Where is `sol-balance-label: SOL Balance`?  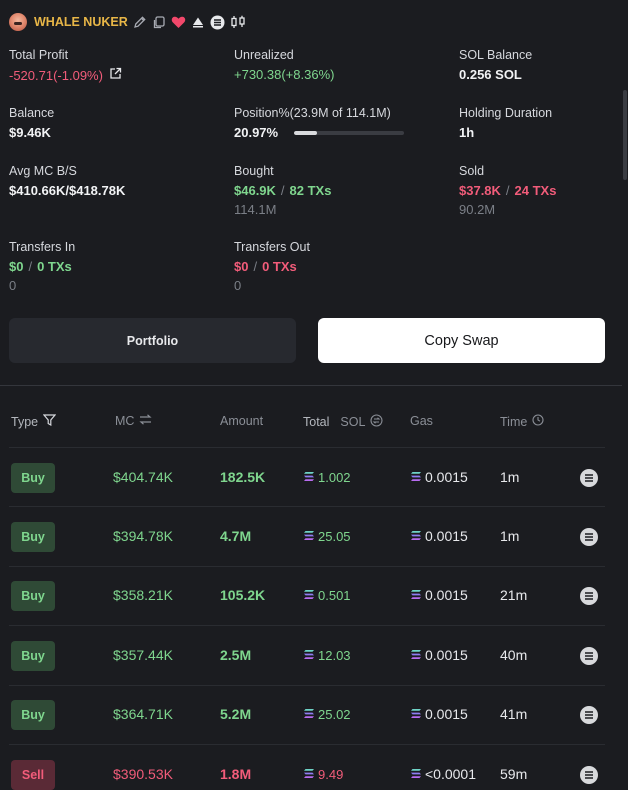
sol-balance-label: SOL Balance is located at coordinates (496, 55).